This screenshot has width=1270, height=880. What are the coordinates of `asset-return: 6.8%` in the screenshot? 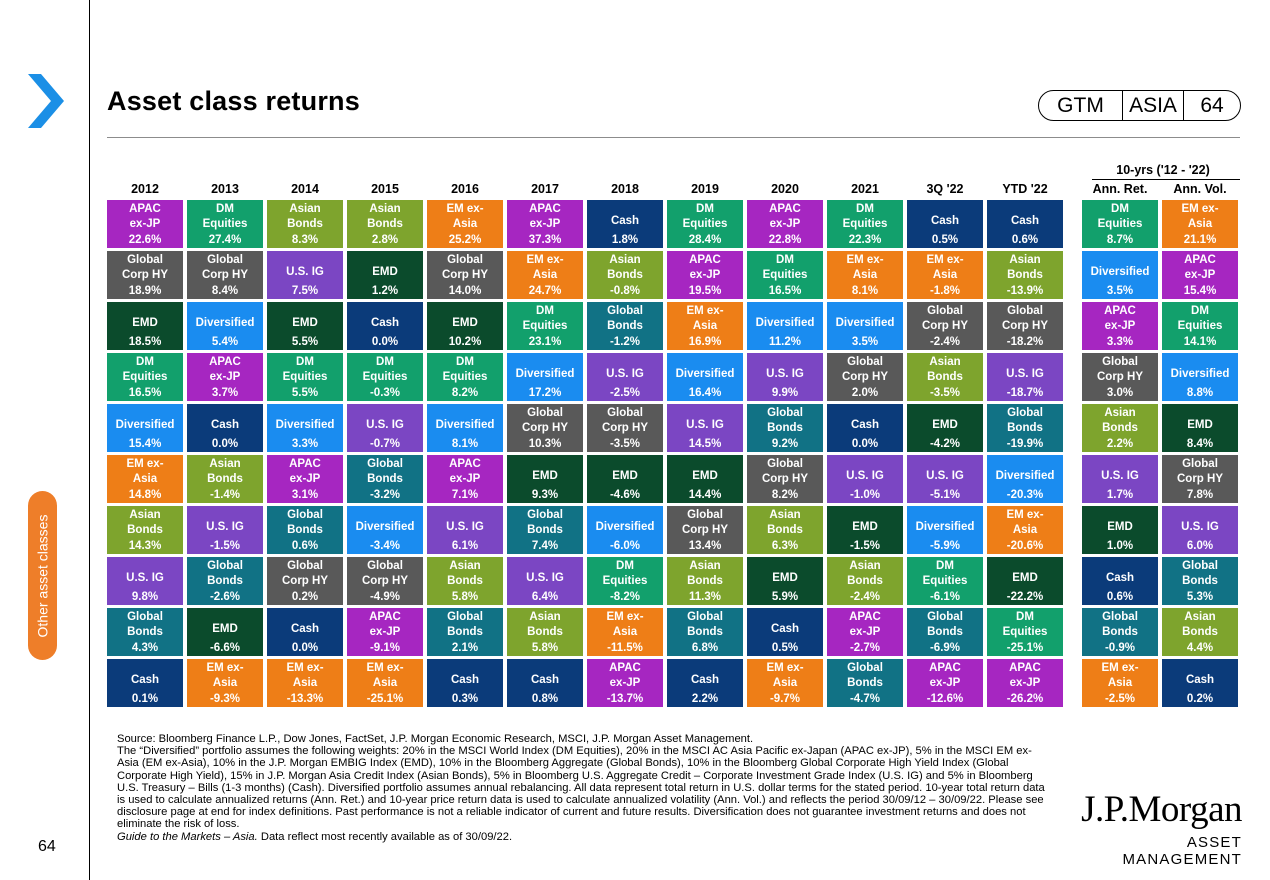 It's located at (705, 648).